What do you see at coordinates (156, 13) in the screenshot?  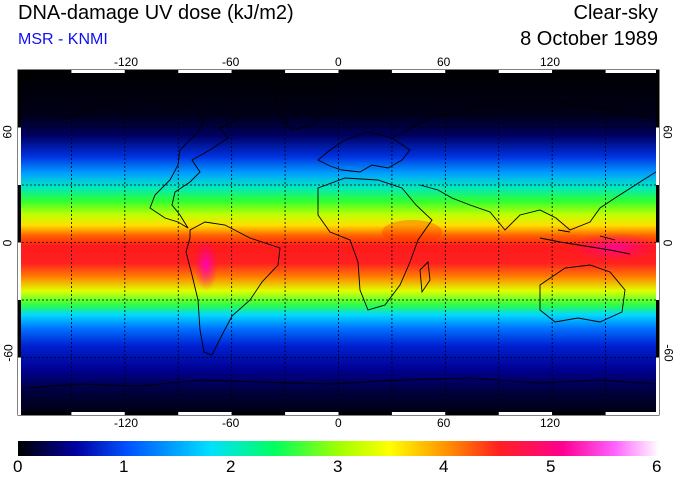 I see `map-title: DNA-damage UV dose (kJ/m2)` at bounding box center [156, 13].